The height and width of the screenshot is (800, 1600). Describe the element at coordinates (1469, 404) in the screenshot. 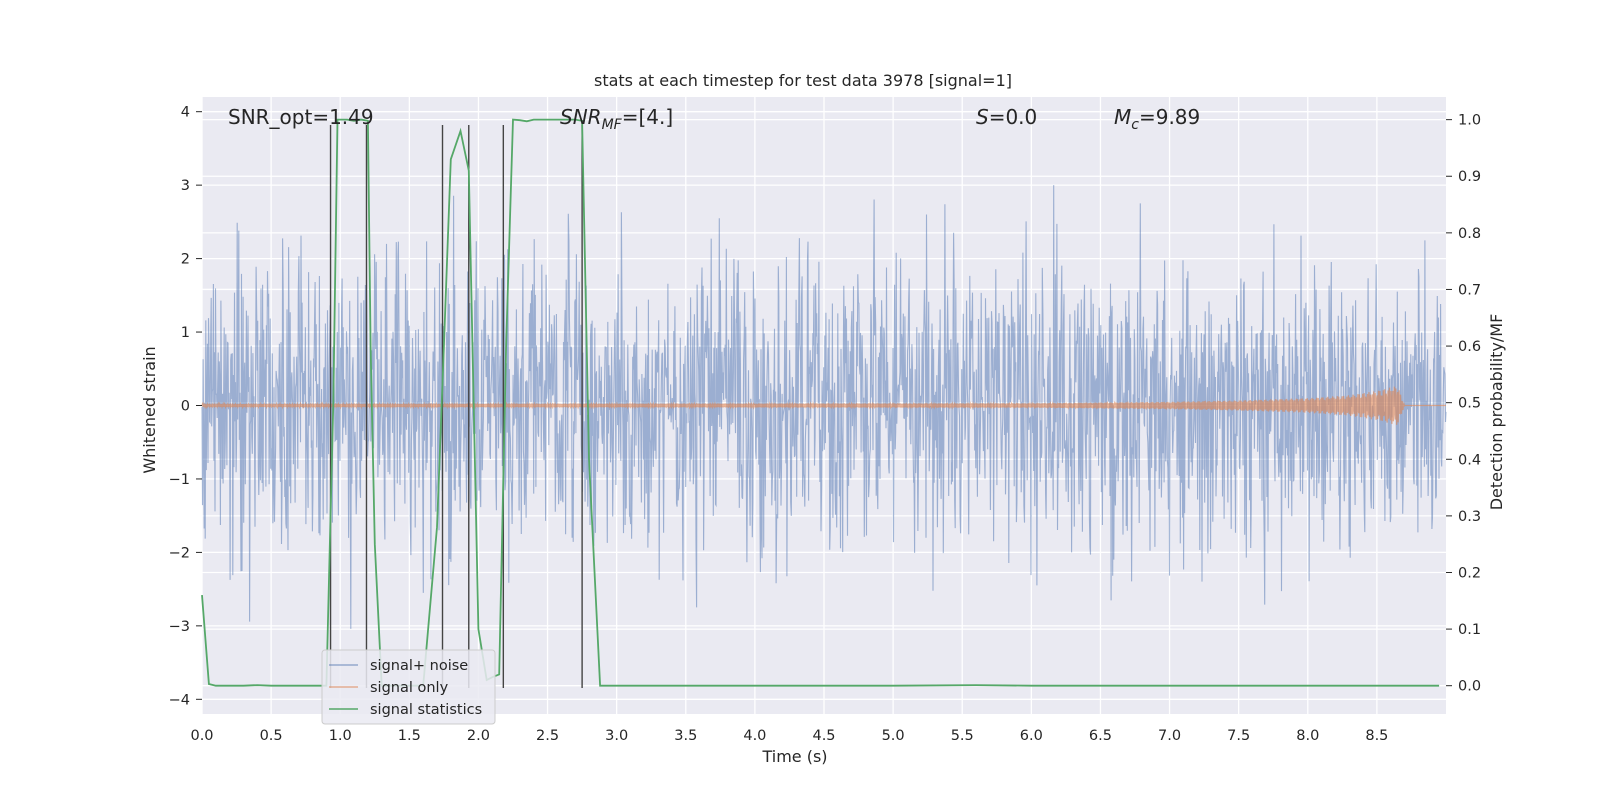

I see `y-tick-label-right: 0.5` at that location.